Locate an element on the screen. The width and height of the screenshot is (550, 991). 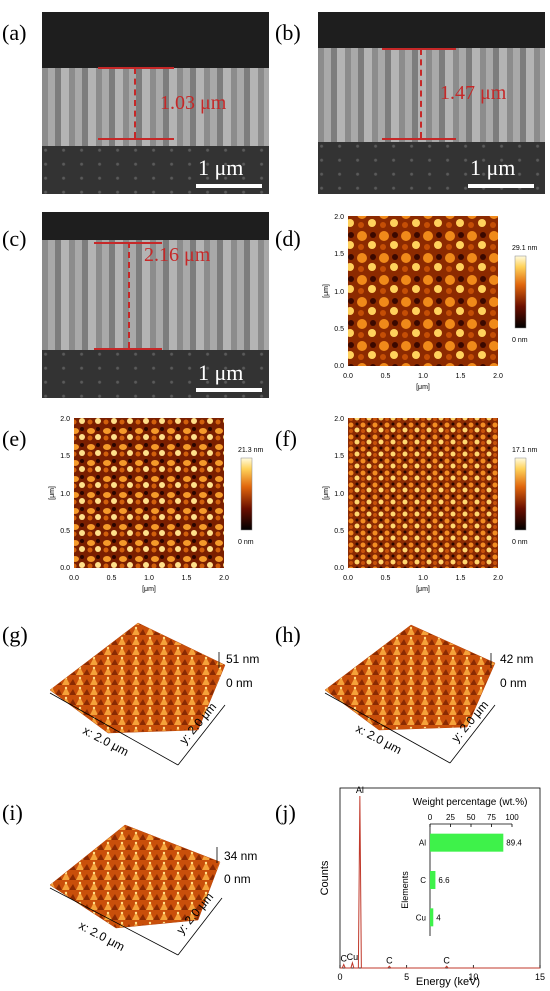
inset-xtick-0: 0 is located at coordinates (430, 817).